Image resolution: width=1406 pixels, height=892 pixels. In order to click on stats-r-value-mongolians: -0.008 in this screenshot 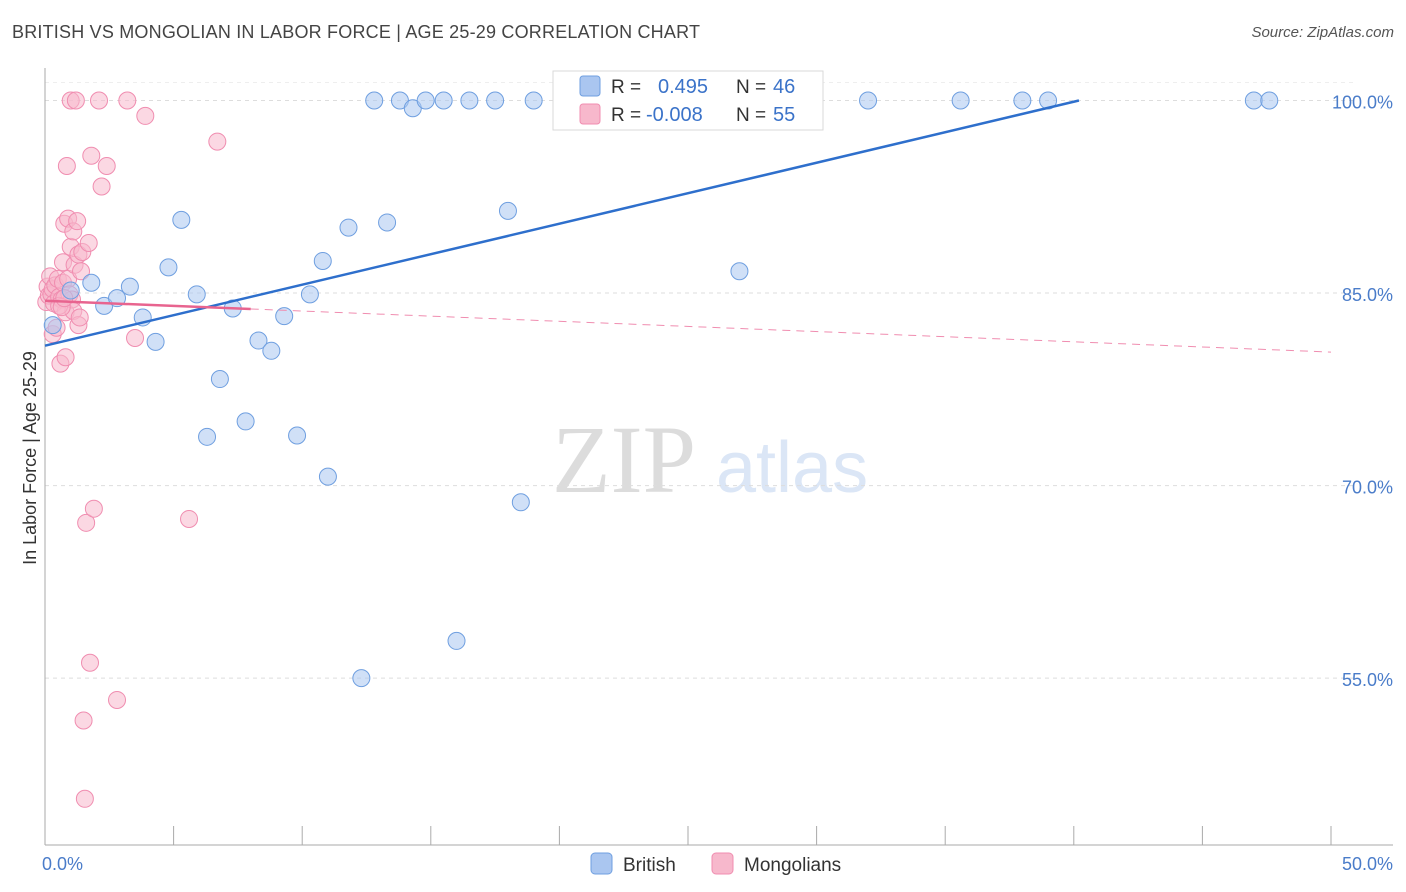, I will do `click(674, 115)`.